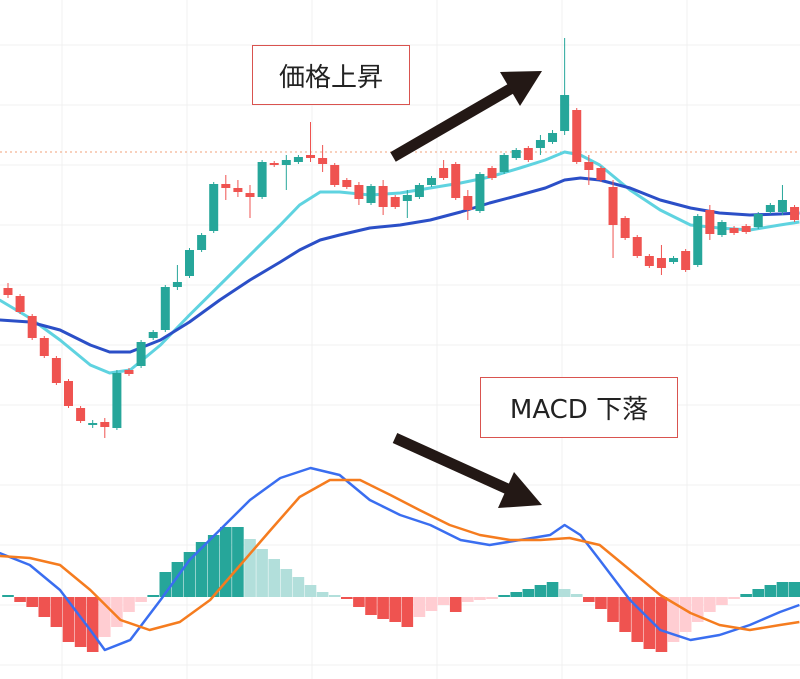 Image resolution: width=800 pixels, height=679 pixels. I want to click on annotation: 価格上昇, so click(331, 75).